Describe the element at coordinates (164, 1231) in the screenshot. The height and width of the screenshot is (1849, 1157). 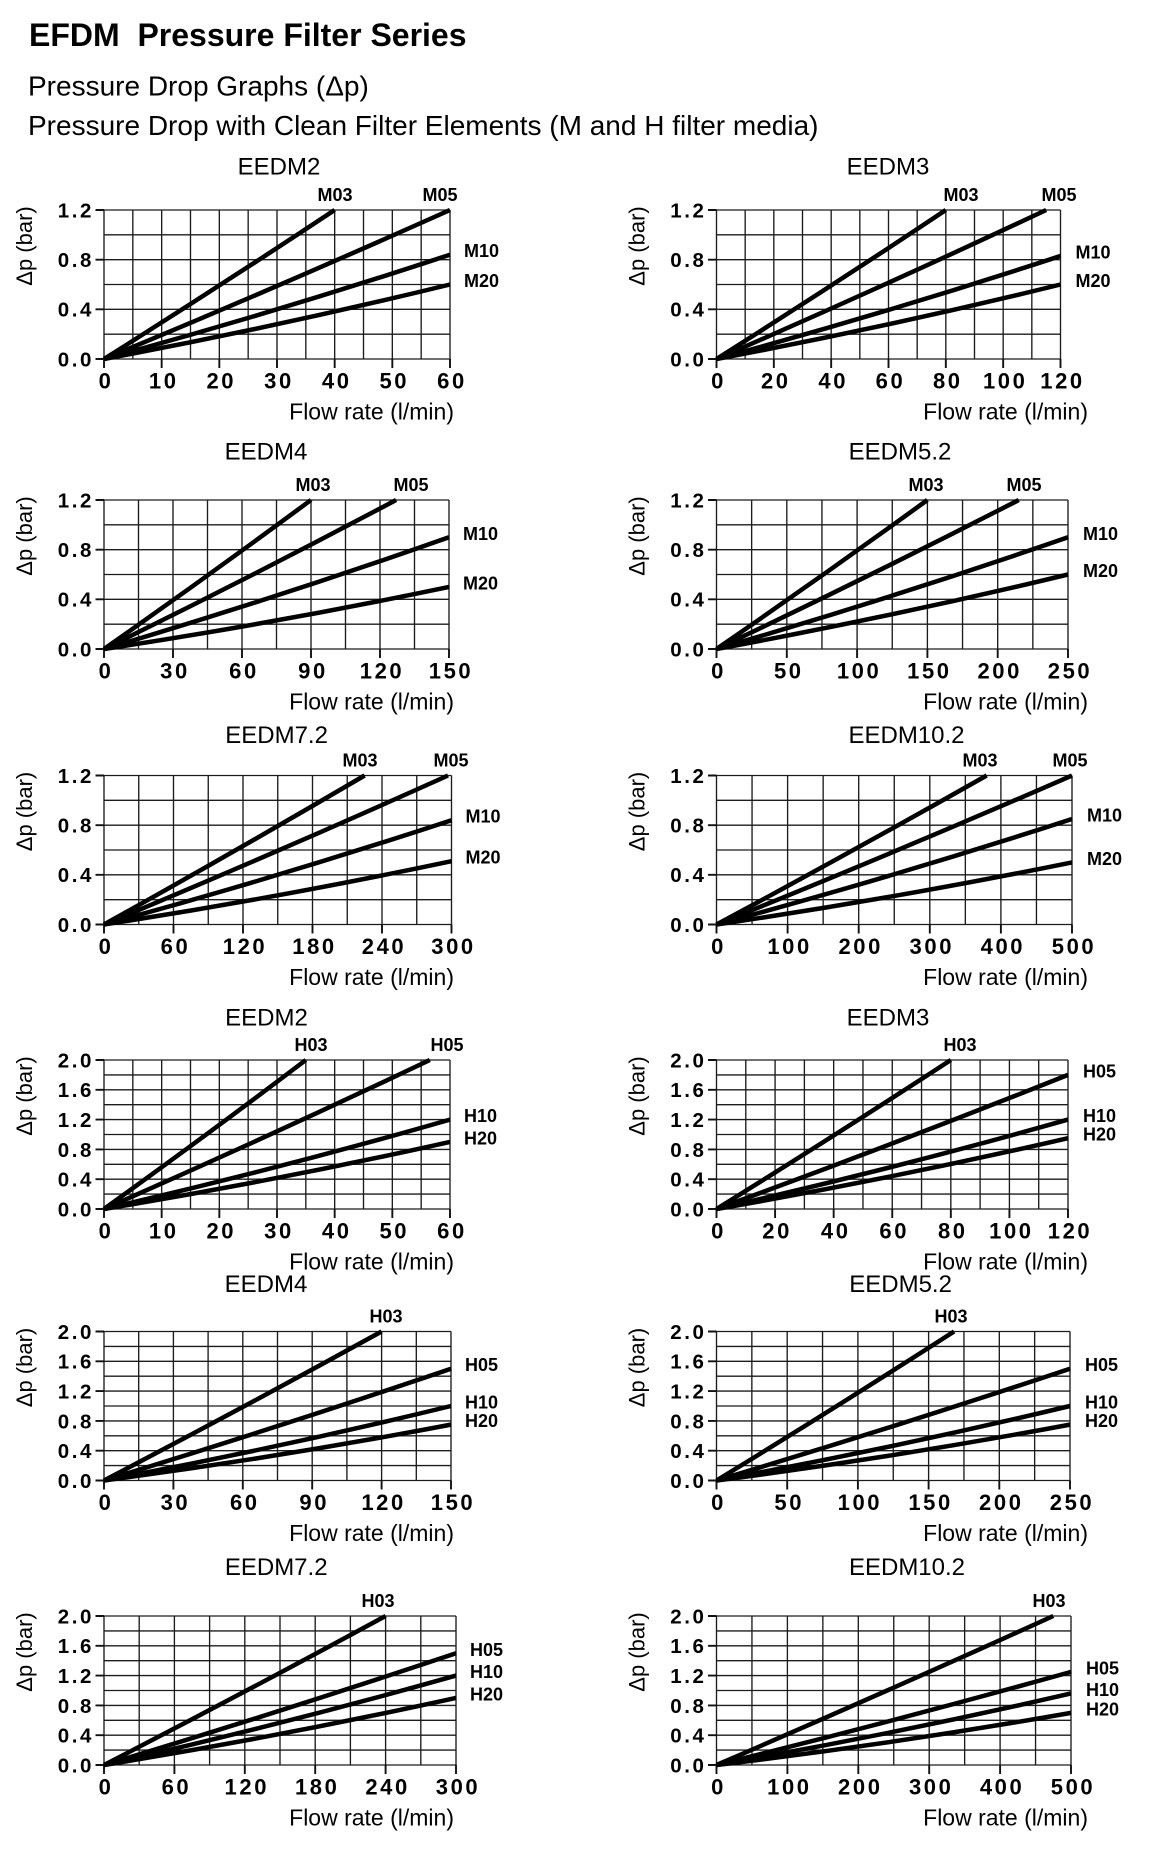
I see `svg-text: 10` at that location.